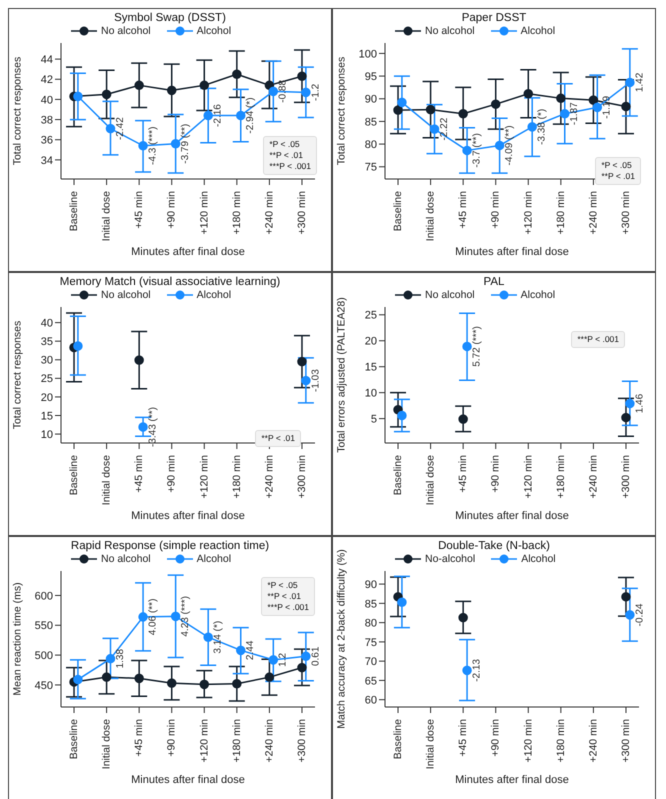  I want to click on legend-label: No-alcohol, so click(450, 559).